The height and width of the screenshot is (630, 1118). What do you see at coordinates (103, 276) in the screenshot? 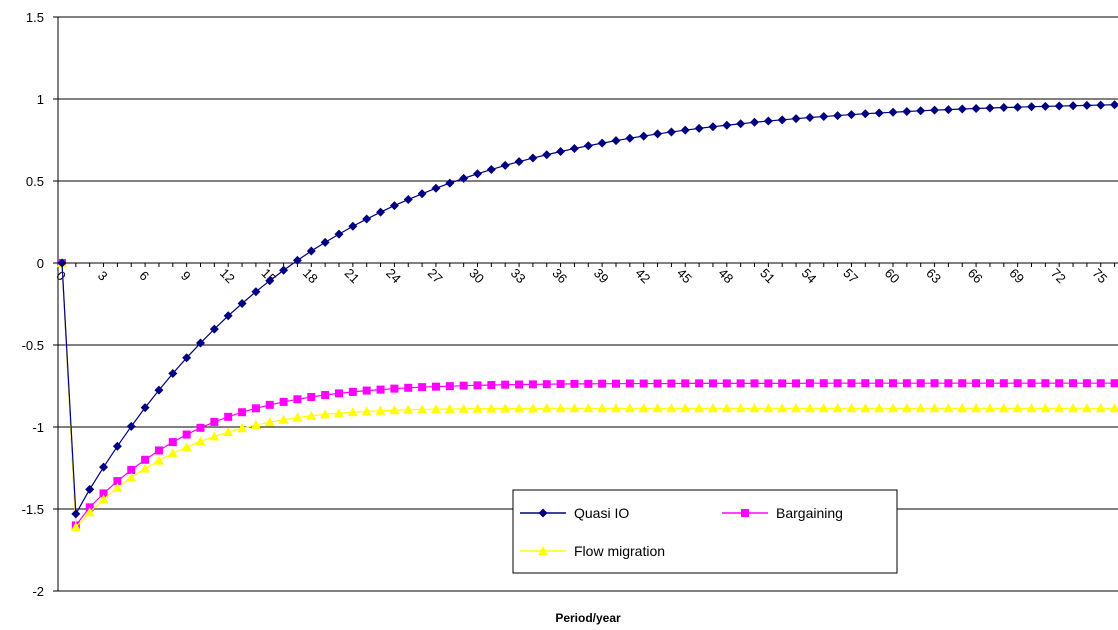
I see `x-tick-label: 3` at bounding box center [103, 276].